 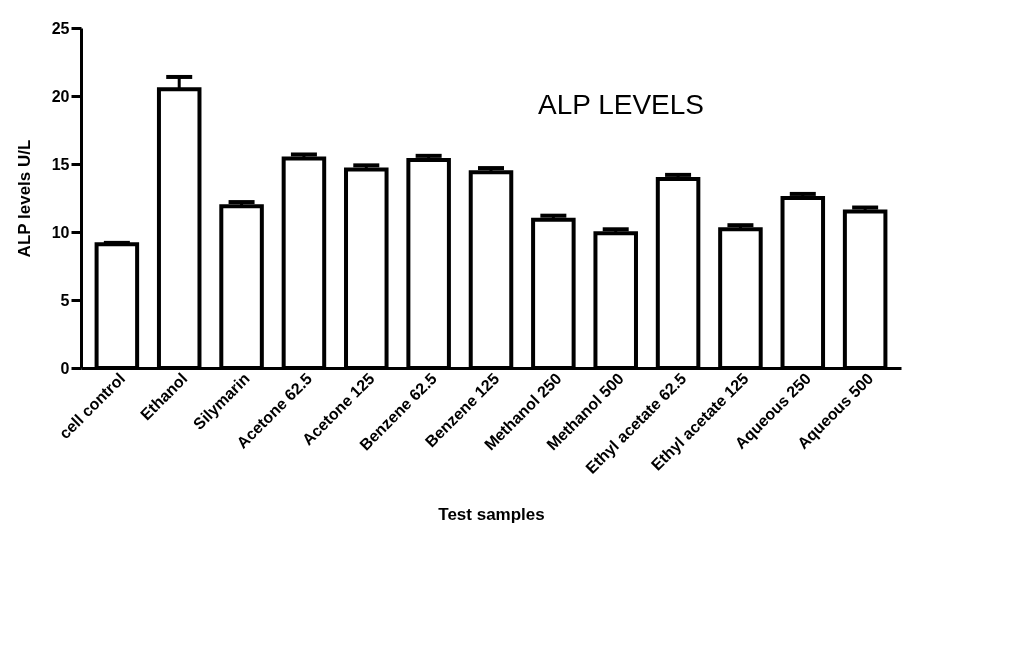 I want to click on y-tick-label: 25, so click(x=60, y=28).